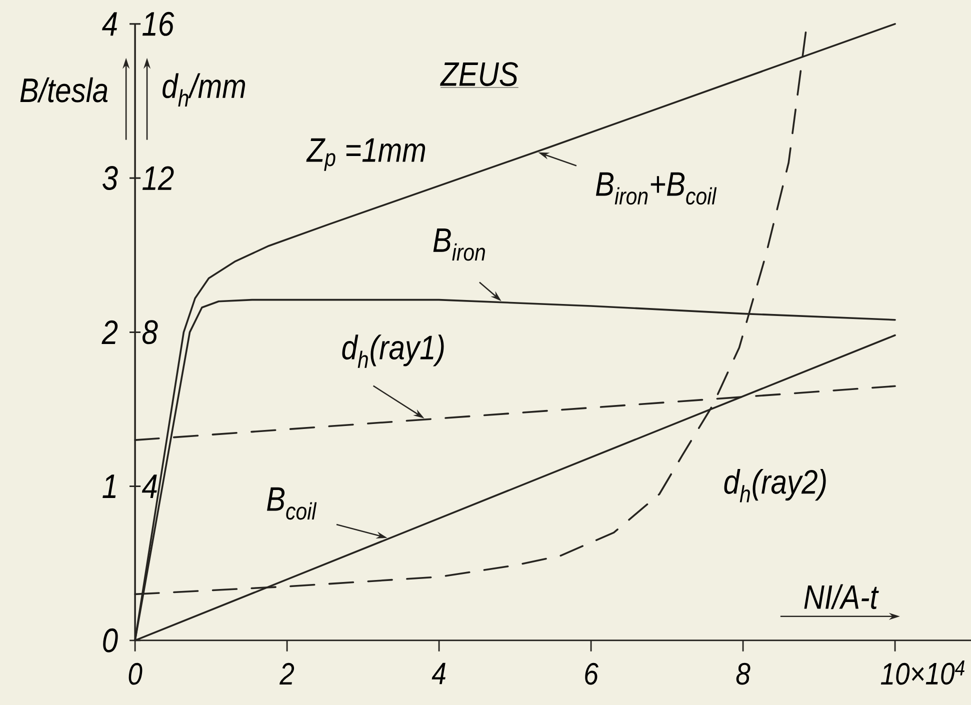 Image resolution: width=971 pixels, height=705 pixels. What do you see at coordinates (110, 178) in the screenshot?
I see `y-tick-label: 3` at bounding box center [110, 178].